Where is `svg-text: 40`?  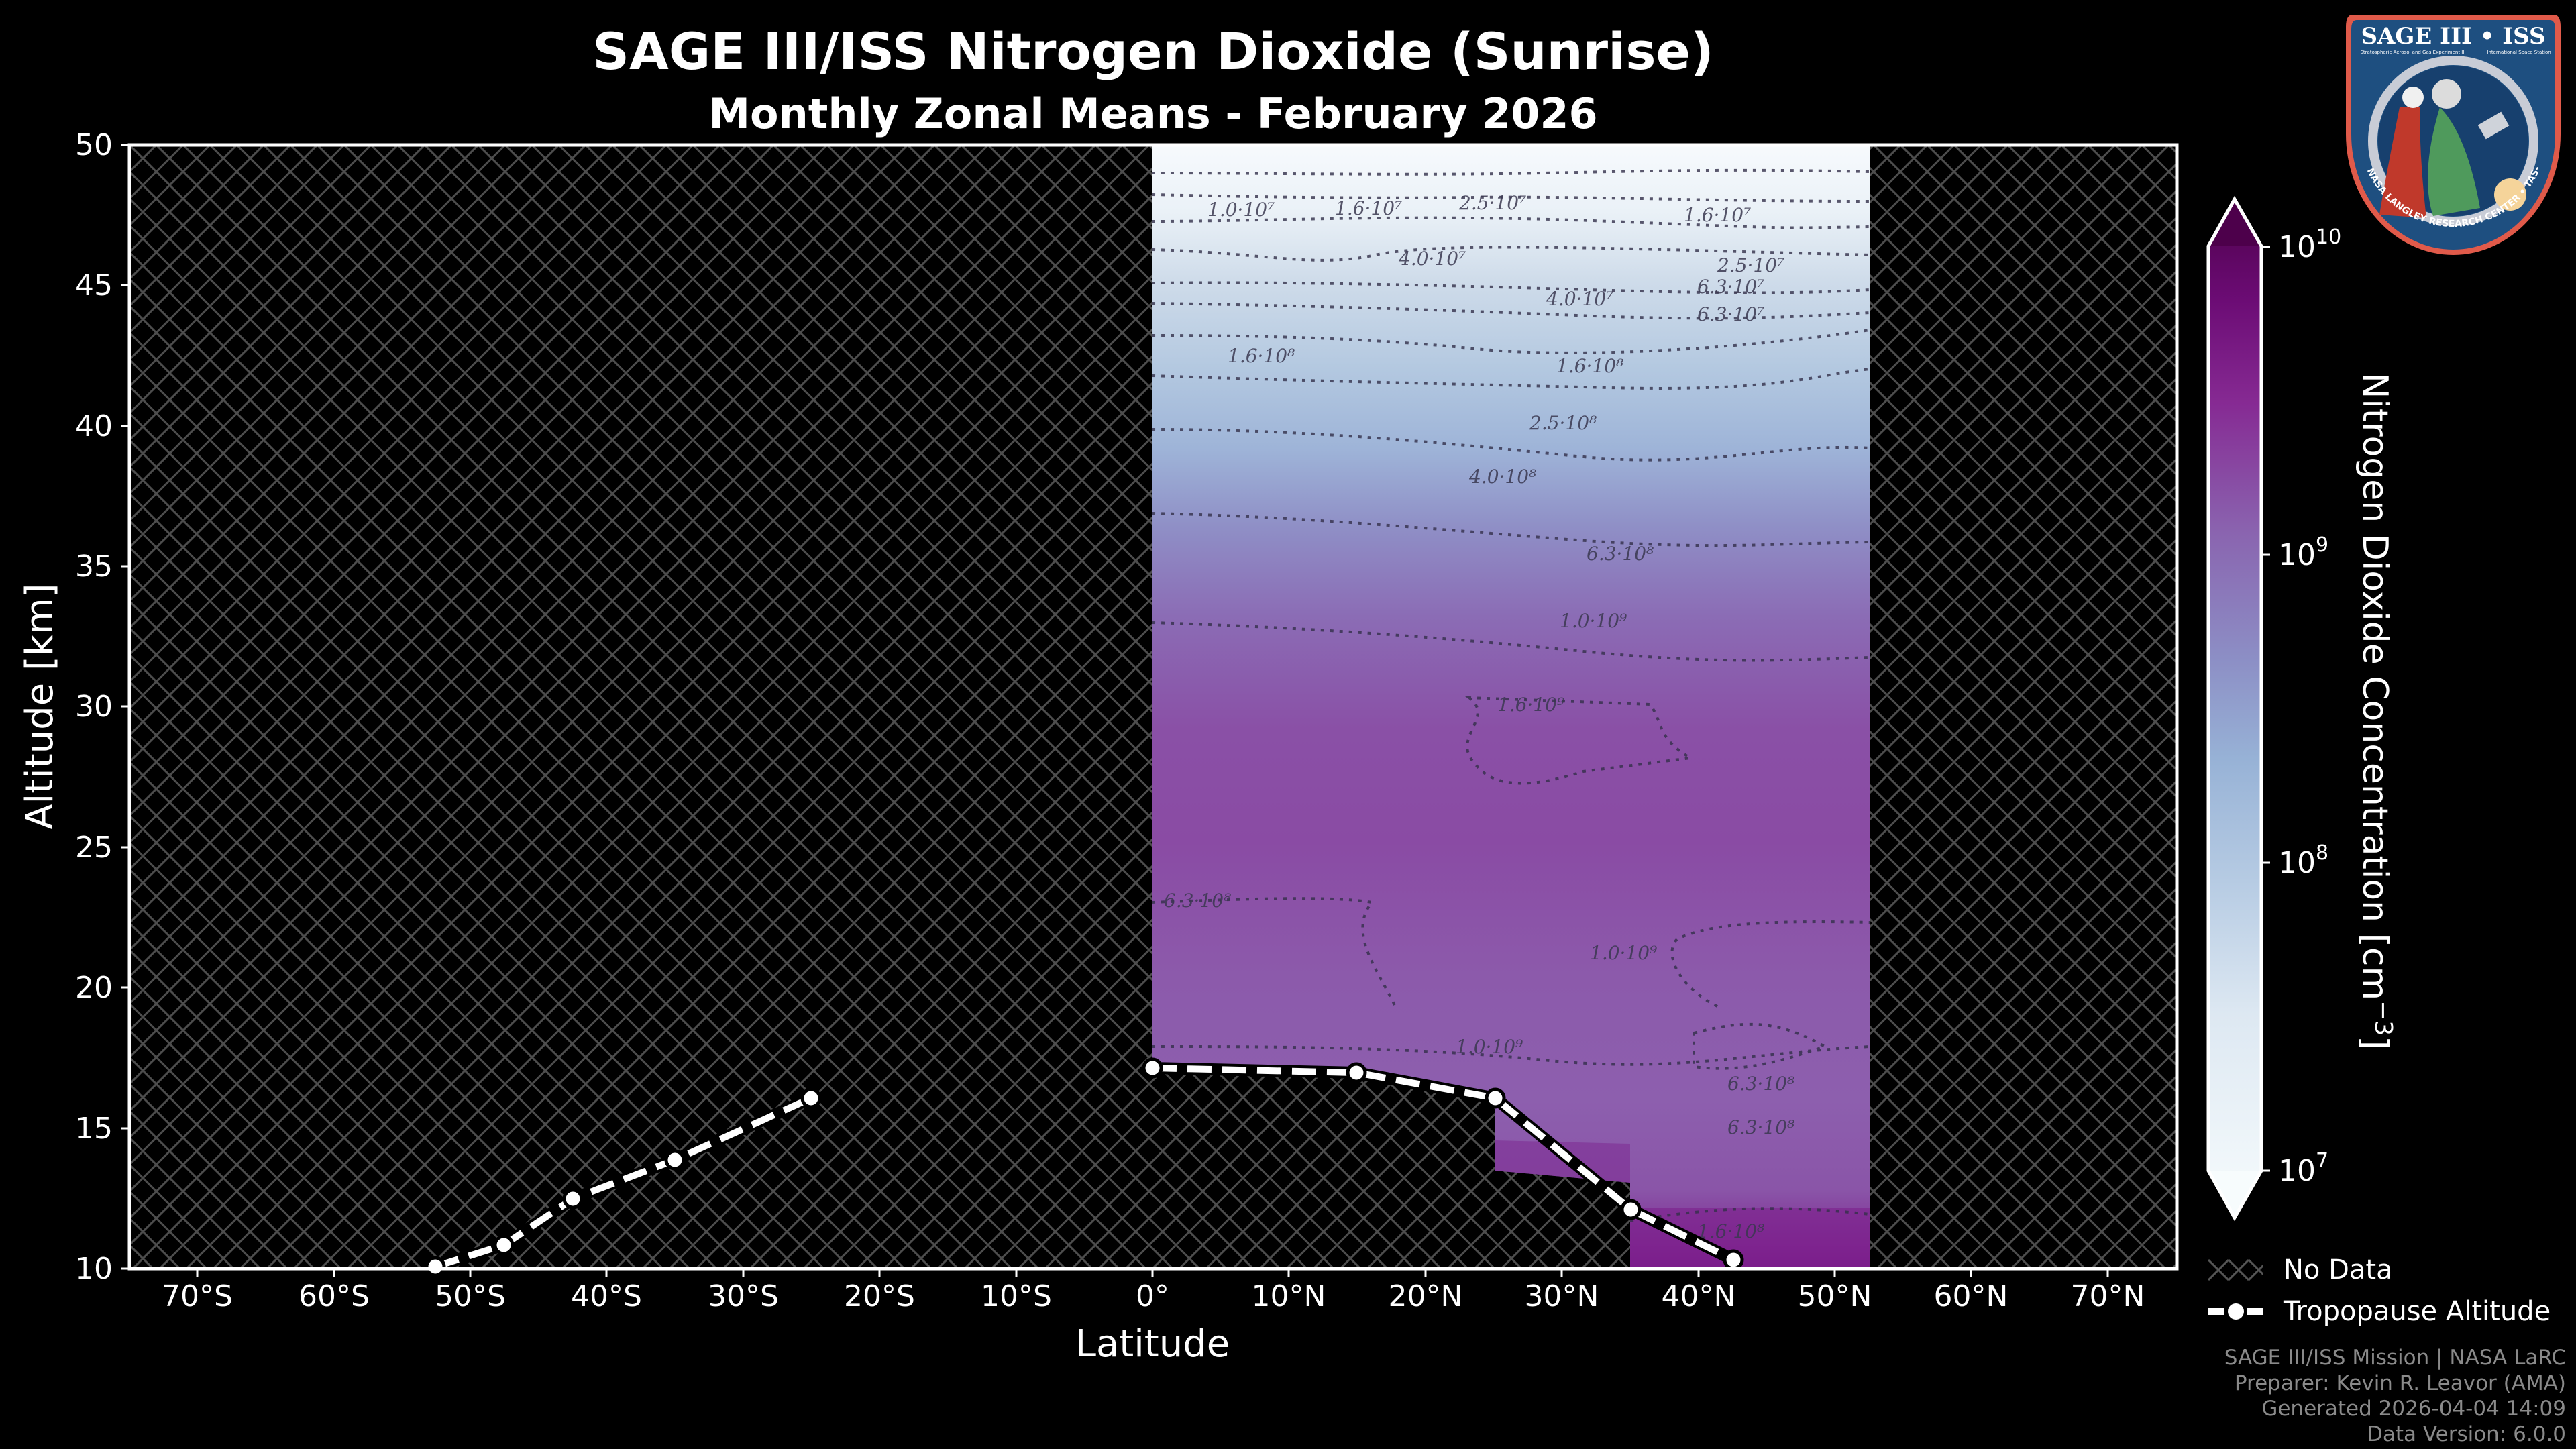 svg-text: 40 is located at coordinates (94, 426).